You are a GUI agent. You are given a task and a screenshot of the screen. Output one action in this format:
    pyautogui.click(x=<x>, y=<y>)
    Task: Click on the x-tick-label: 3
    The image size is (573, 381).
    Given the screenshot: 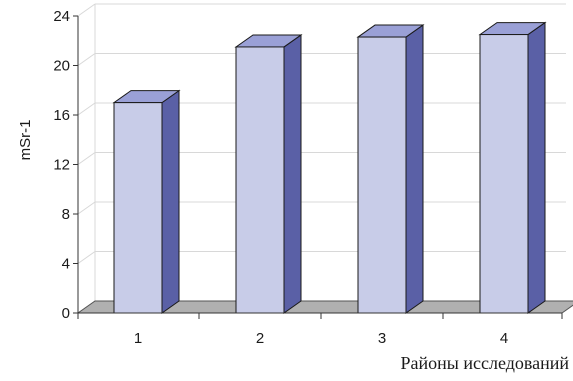 What is the action you would take?
    pyautogui.click(x=382, y=338)
    